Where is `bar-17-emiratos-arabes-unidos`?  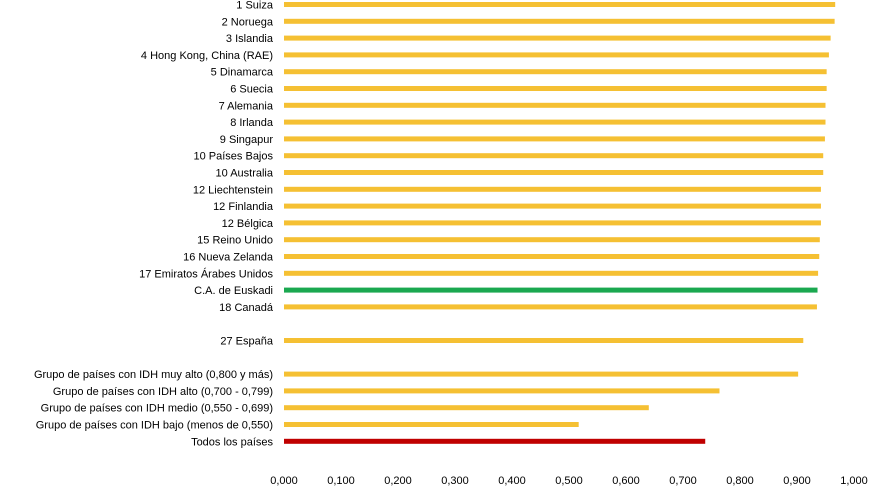
bar-17-emiratos-arabes-unidos is located at coordinates (551, 273).